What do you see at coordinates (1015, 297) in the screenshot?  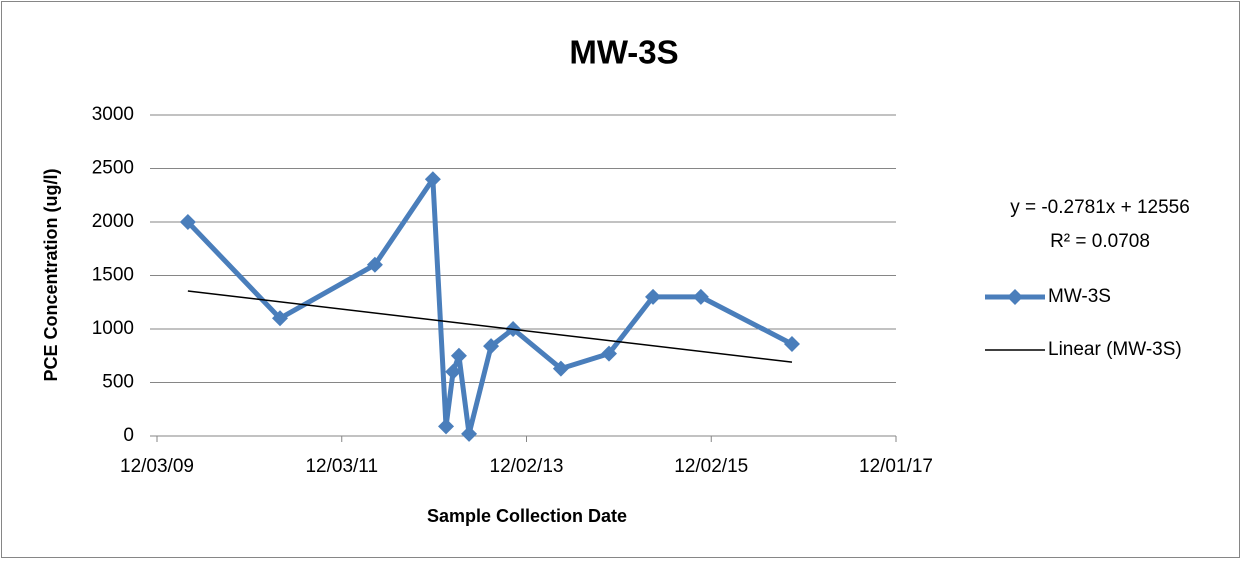 I see `legend-marker` at bounding box center [1015, 297].